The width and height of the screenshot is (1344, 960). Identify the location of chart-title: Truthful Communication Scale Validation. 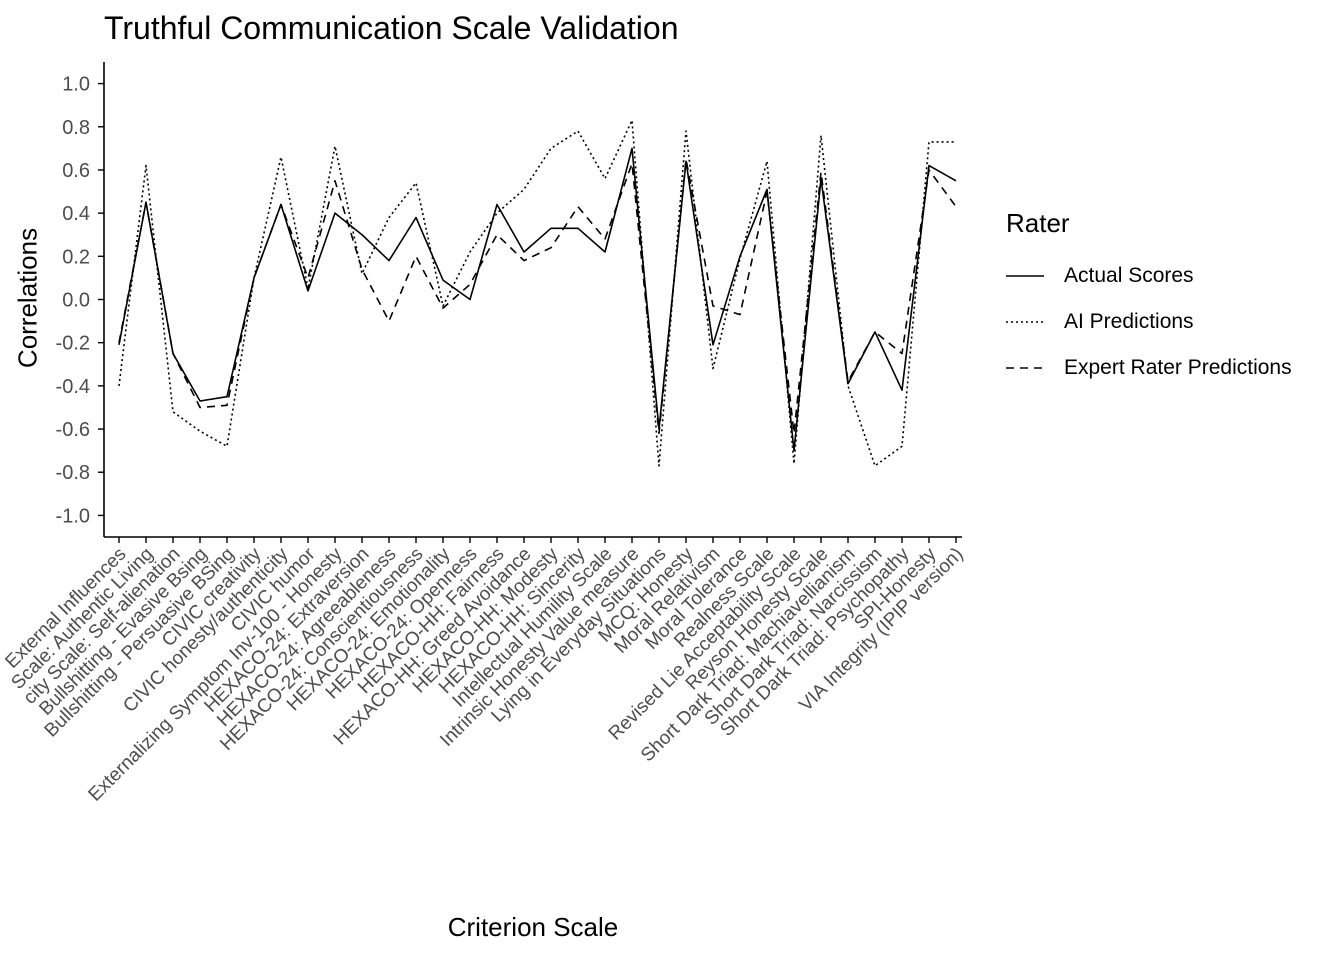
(391, 28).